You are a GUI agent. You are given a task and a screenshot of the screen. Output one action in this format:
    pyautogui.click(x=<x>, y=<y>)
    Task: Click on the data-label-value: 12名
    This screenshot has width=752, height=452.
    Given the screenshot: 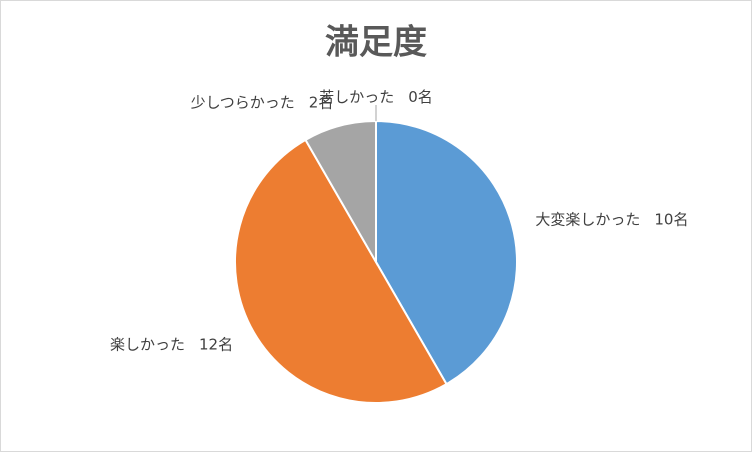 What is the action you would take?
    pyautogui.click(x=216, y=344)
    